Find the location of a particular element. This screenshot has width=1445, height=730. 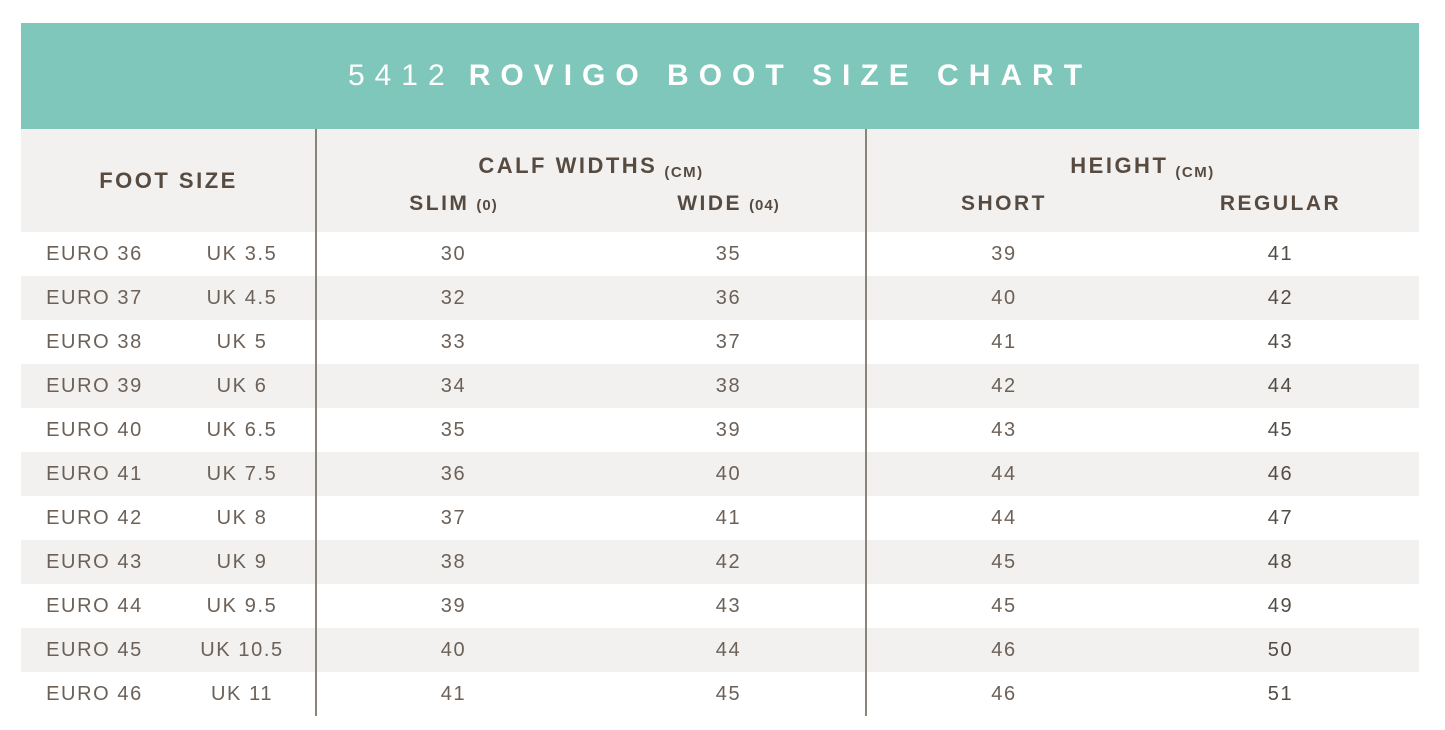

header-short-column: SHORT is located at coordinates (1004, 207).